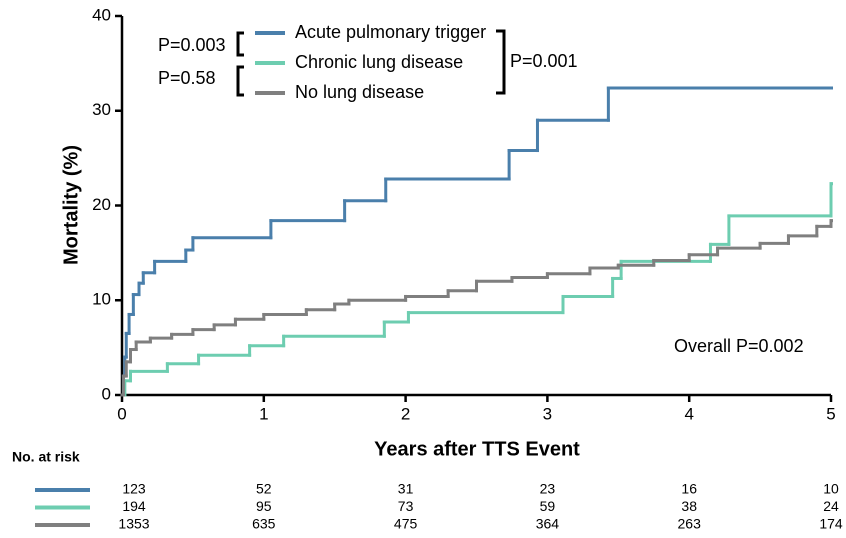 This screenshot has height=538, width=846. What do you see at coordinates (101, 299) in the screenshot?
I see `y-tick-label: 10` at bounding box center [101, 299].